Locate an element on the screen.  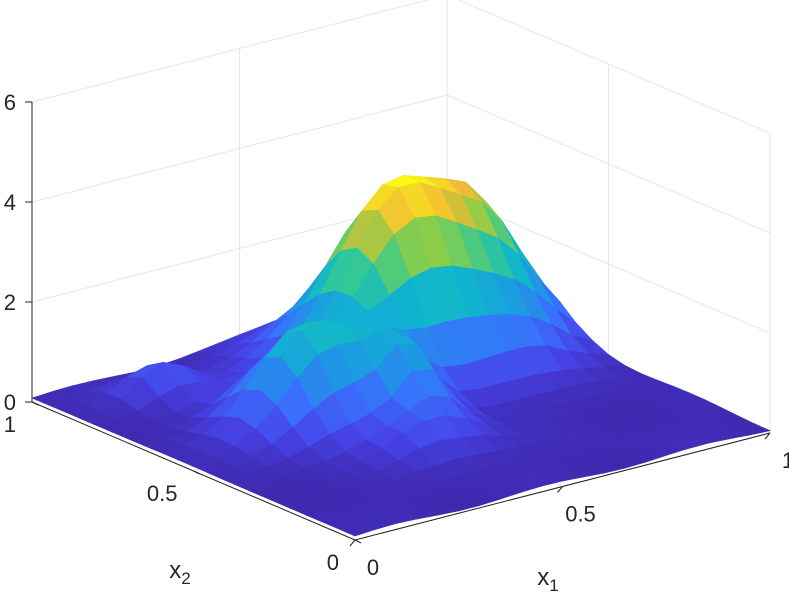
x2-tick-label: 0.5 is located at coordinates (162, 493).